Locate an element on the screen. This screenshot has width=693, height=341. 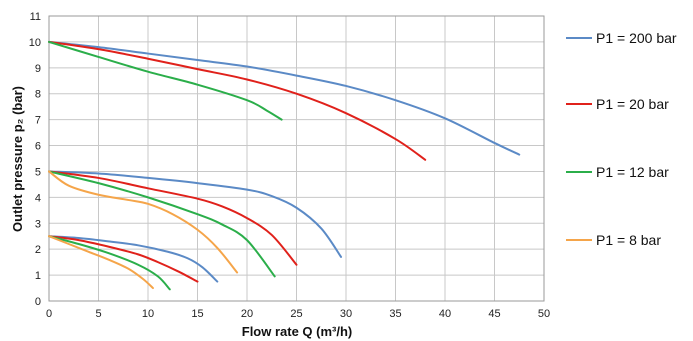
x-tick-label: 15 is located at coordinates (197, 314).